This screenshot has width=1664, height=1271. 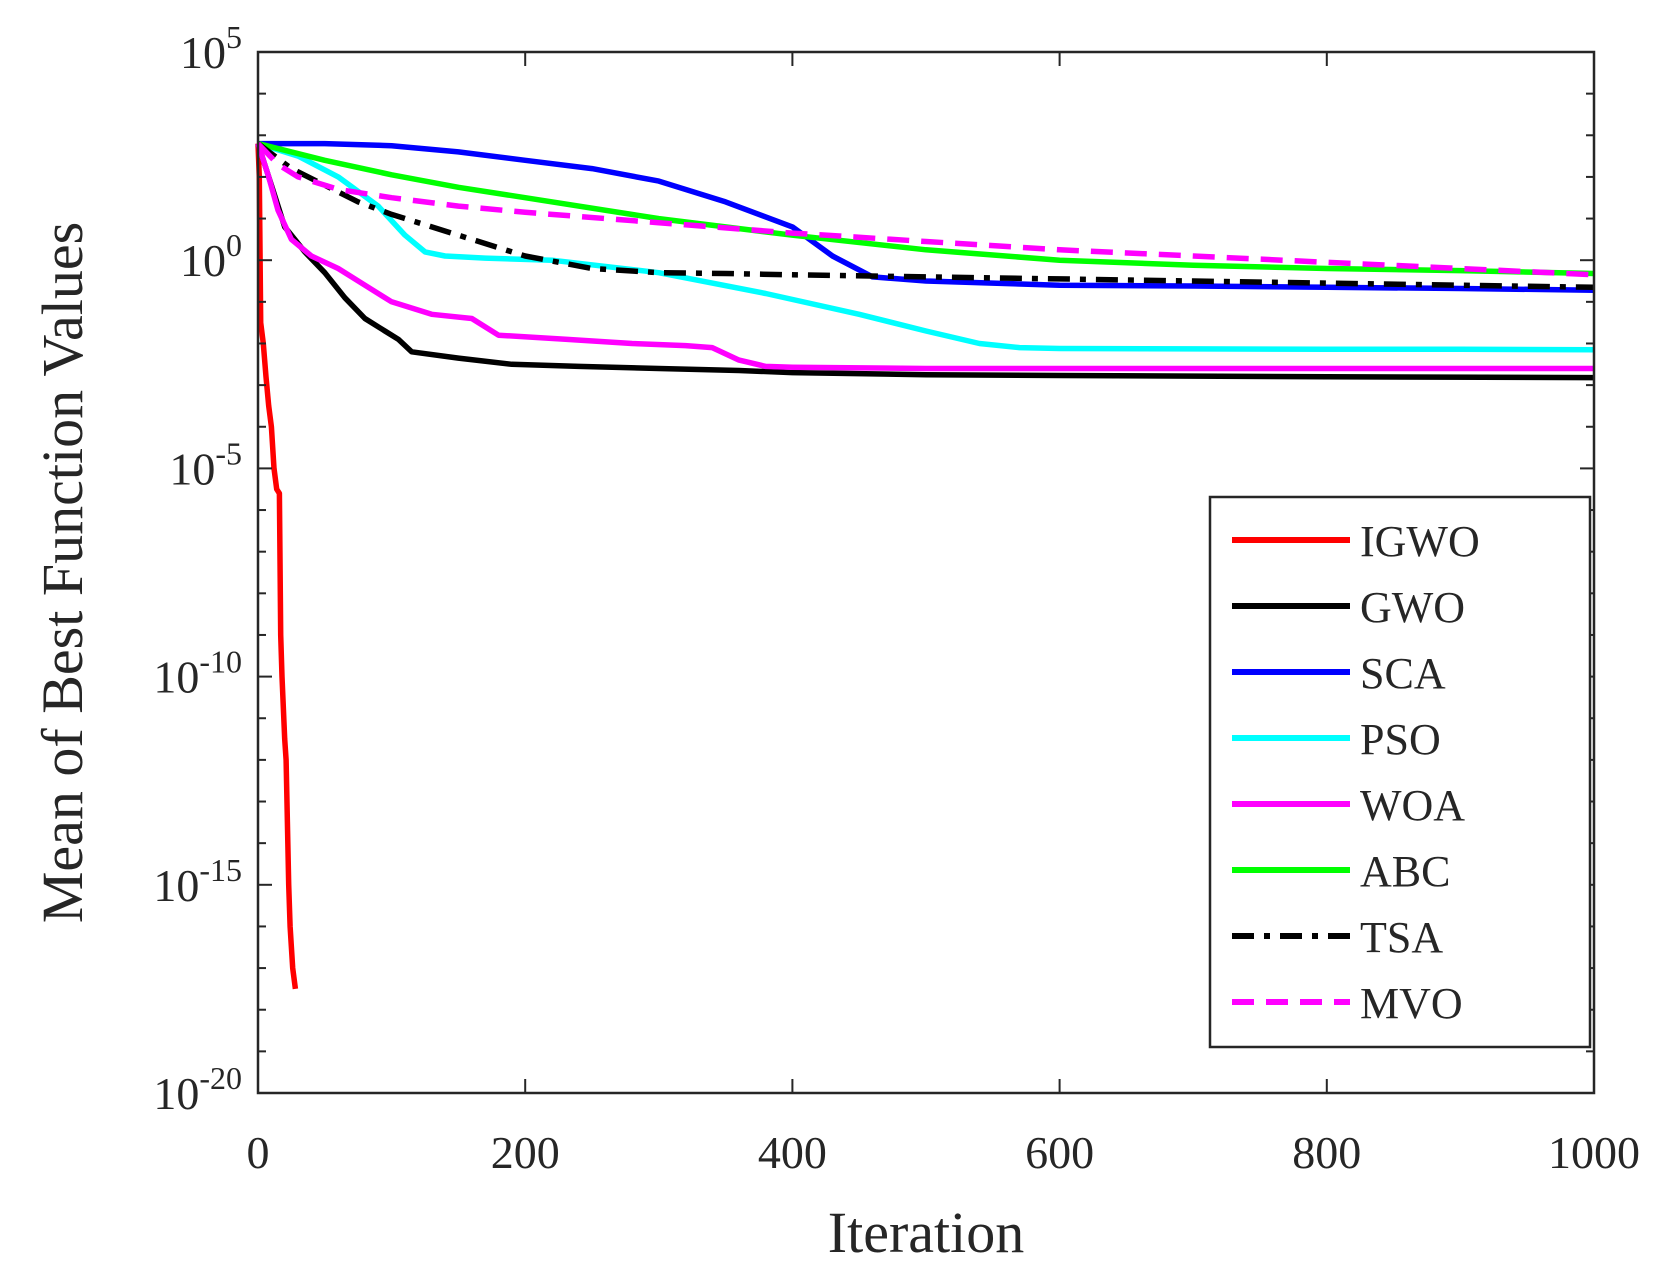 I want to click on x-tick-label: 0, so click(x=258, y=1152).